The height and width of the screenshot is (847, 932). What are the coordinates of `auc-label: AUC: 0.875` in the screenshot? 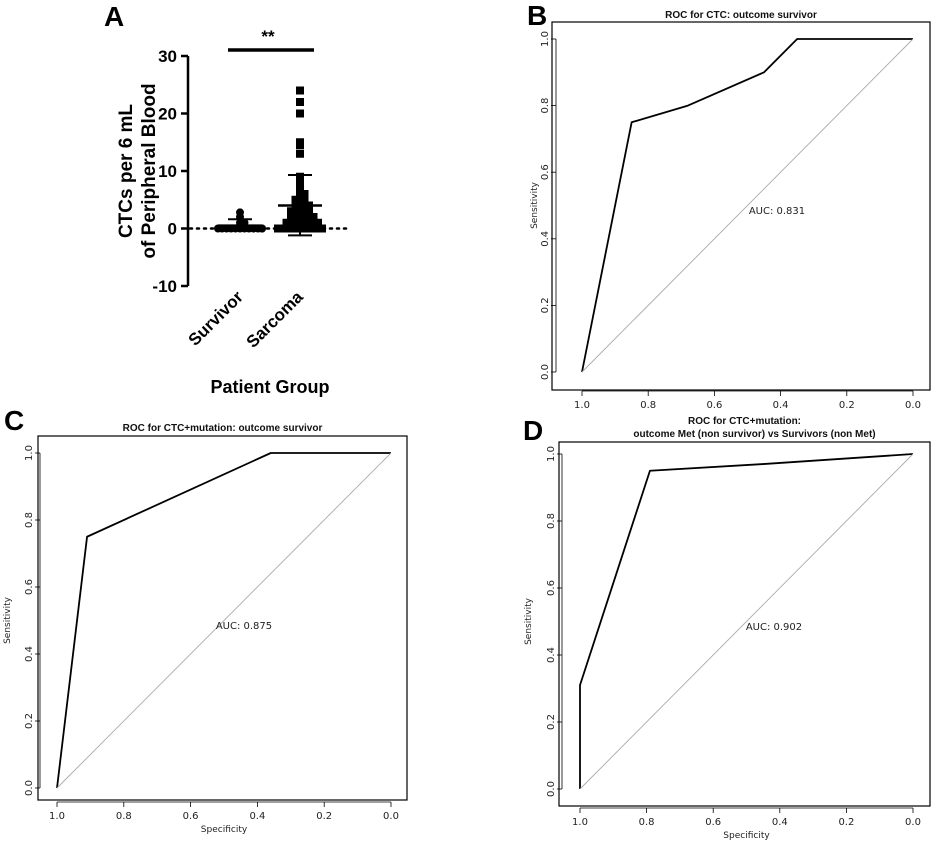 It's located at (244, 626).